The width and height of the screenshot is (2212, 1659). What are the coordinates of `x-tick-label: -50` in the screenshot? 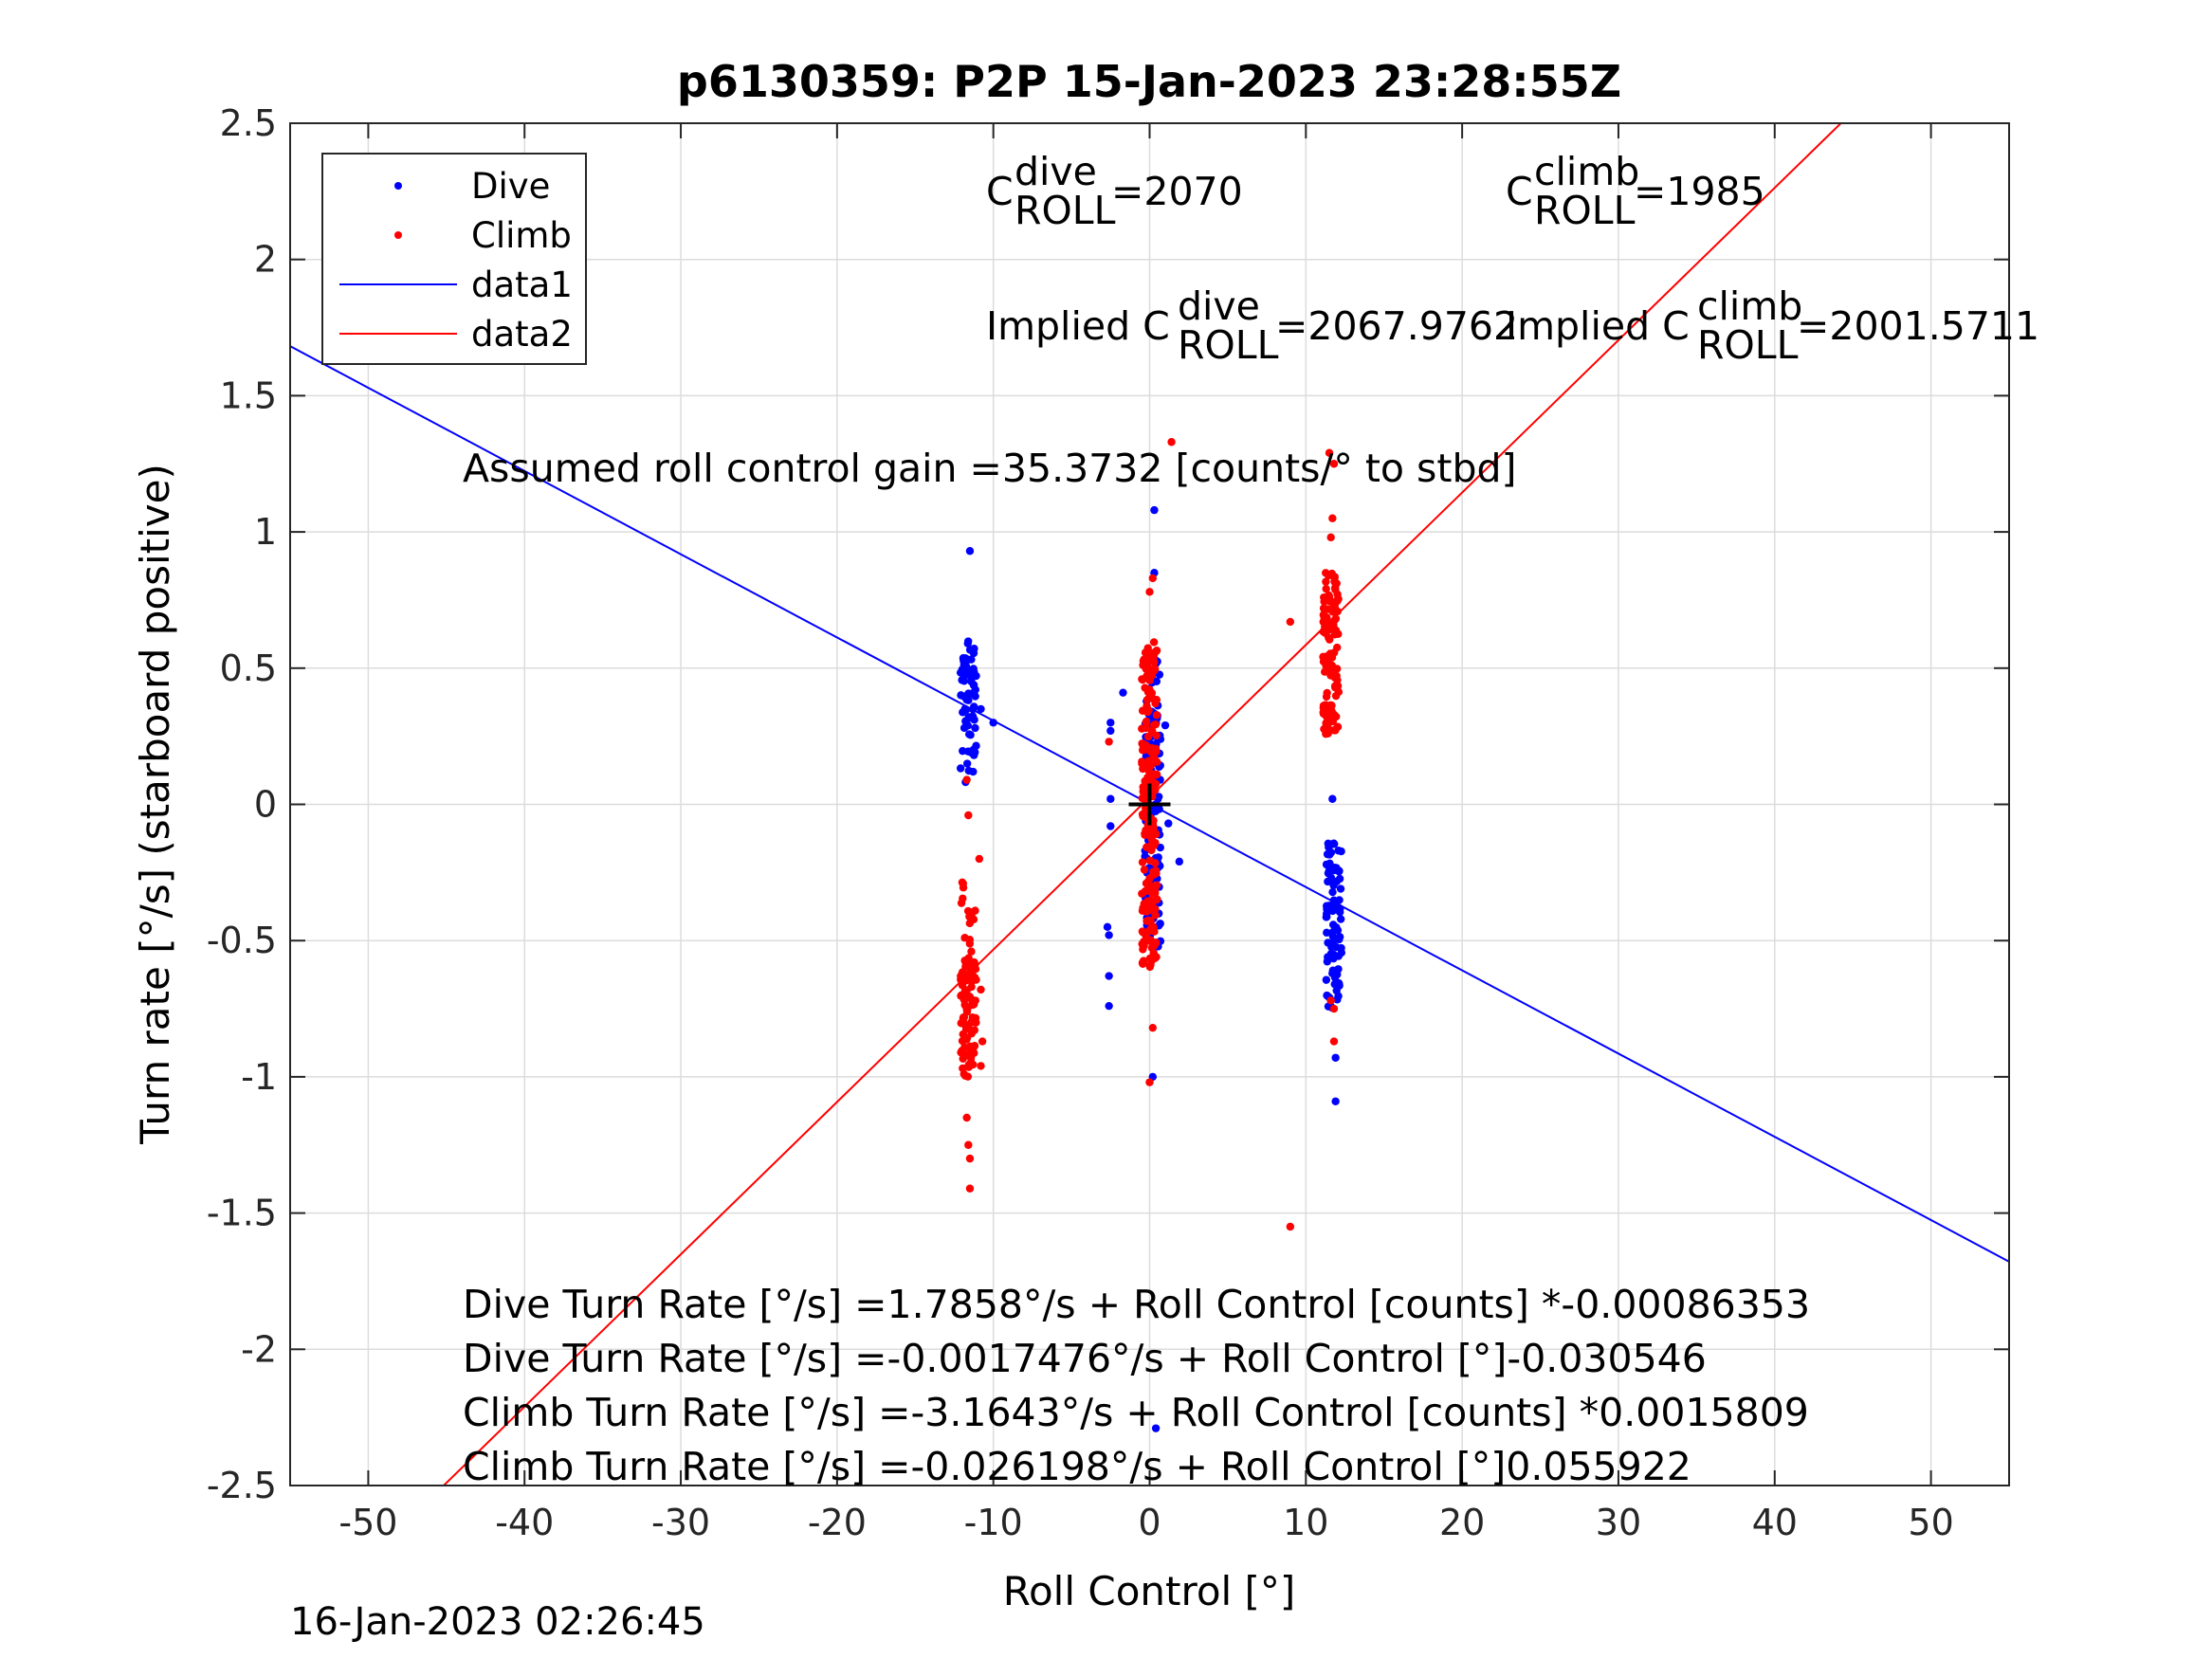 It's located at (367, 1522).